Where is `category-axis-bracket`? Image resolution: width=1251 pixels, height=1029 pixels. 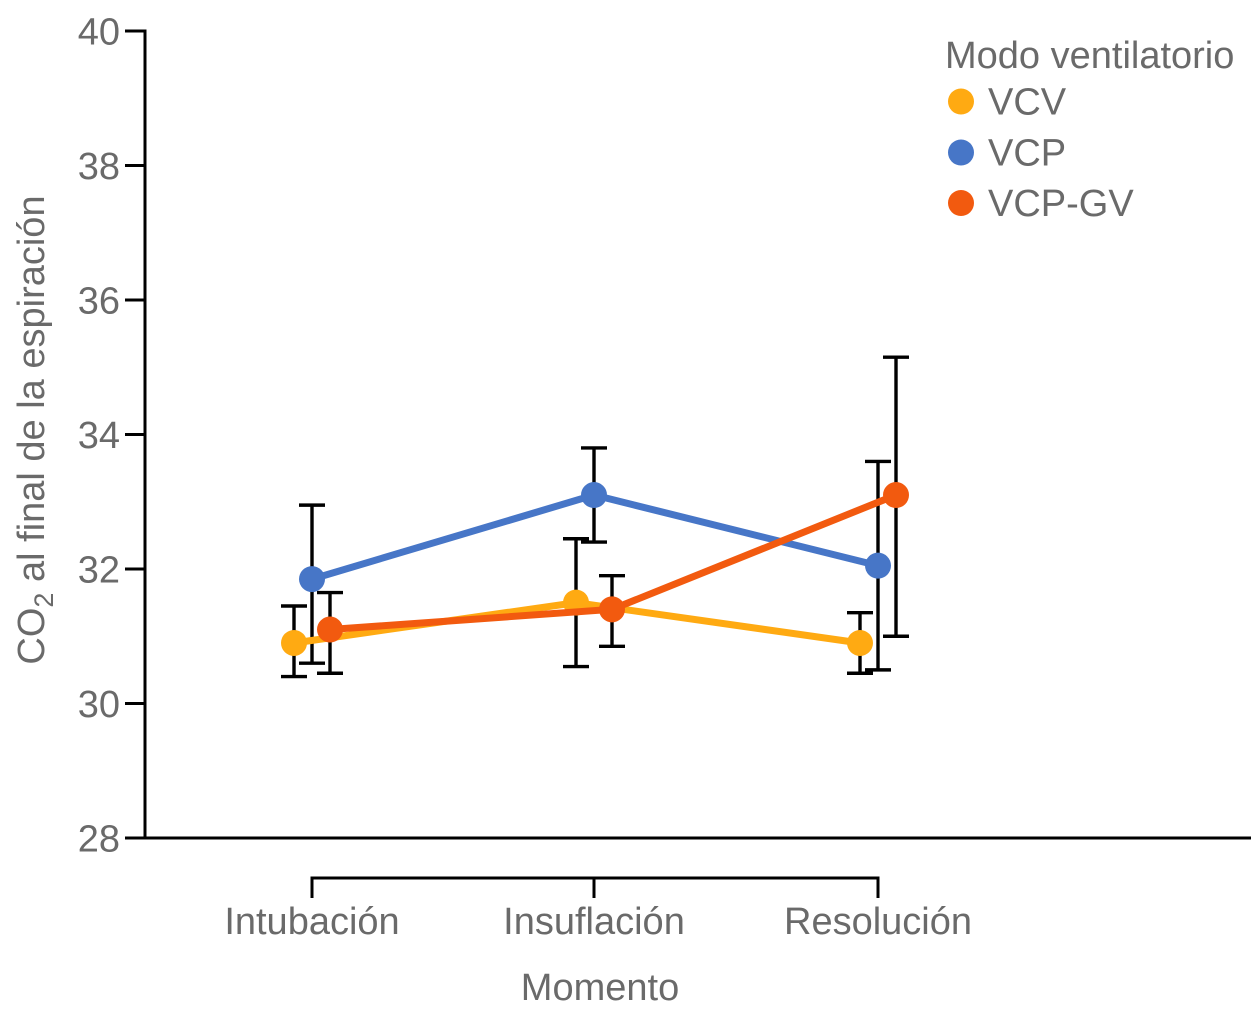
category-axis-bracket is located at coordinates (595, 887).